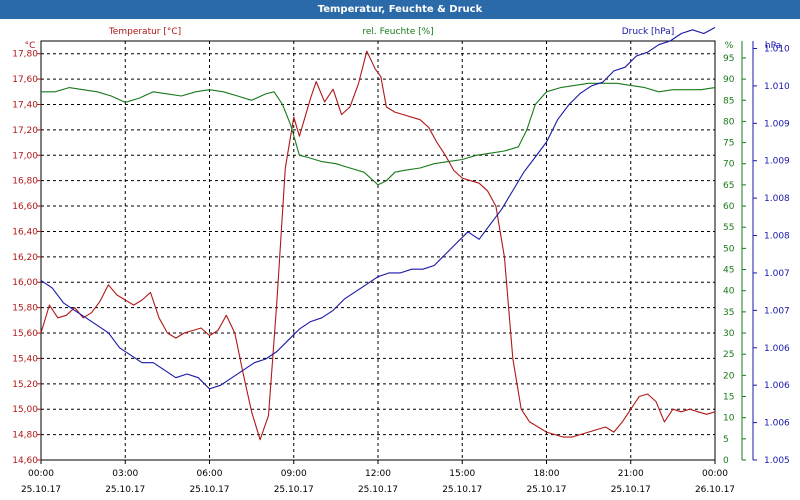 Image resolution: width=800 pixels, height=500 pixels. I want to click on y-humidity-tick-label: 55, so click(728, 228).